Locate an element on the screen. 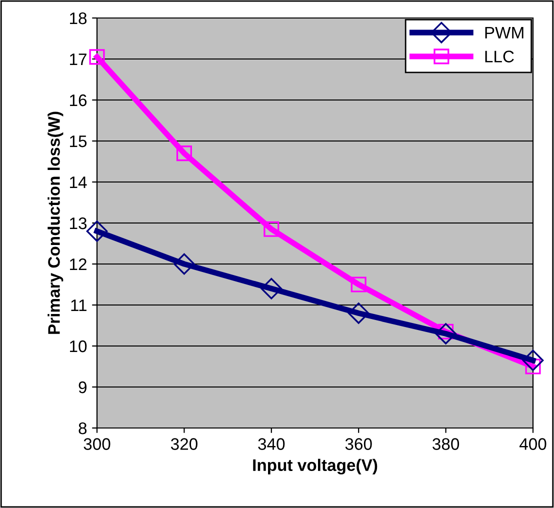  legend-label: LLC is located at coordinates (499, 56).